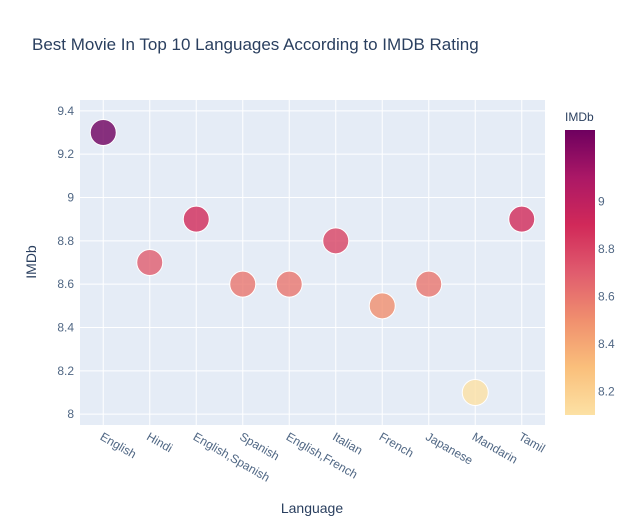 This screenshot has height=530, width=637. Describe the element at coordinates (70, 198) in the screenshot. I see `y-tick-label: 9` at that location.